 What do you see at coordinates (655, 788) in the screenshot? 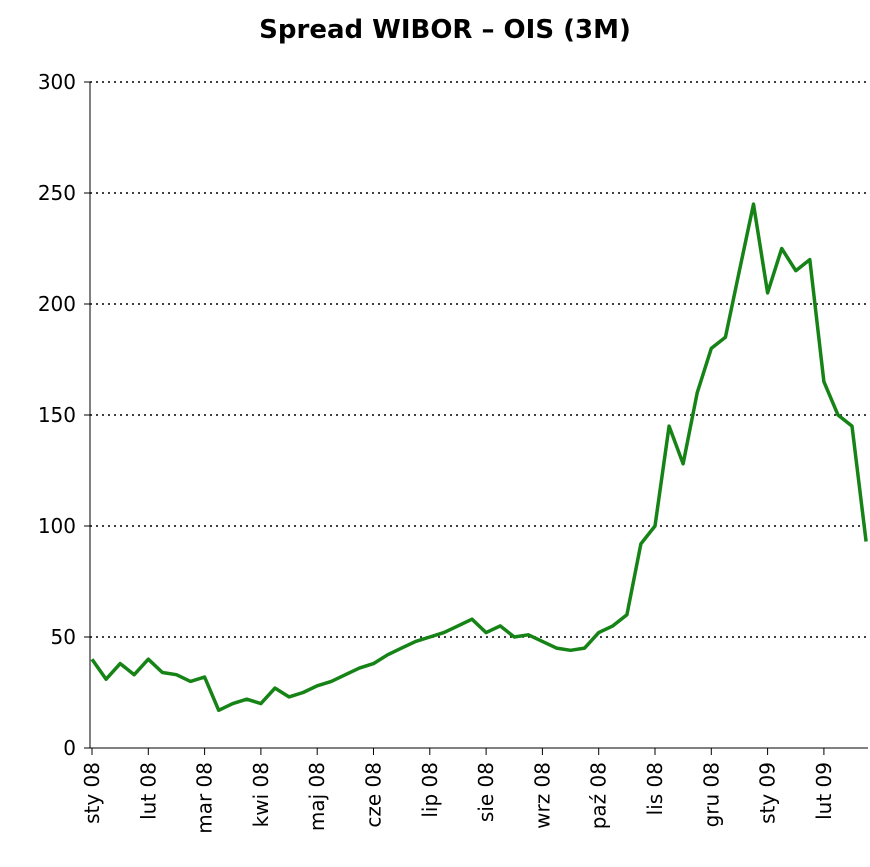
I see `x-tick-label: lis 08` at bounding box center [655, 788].